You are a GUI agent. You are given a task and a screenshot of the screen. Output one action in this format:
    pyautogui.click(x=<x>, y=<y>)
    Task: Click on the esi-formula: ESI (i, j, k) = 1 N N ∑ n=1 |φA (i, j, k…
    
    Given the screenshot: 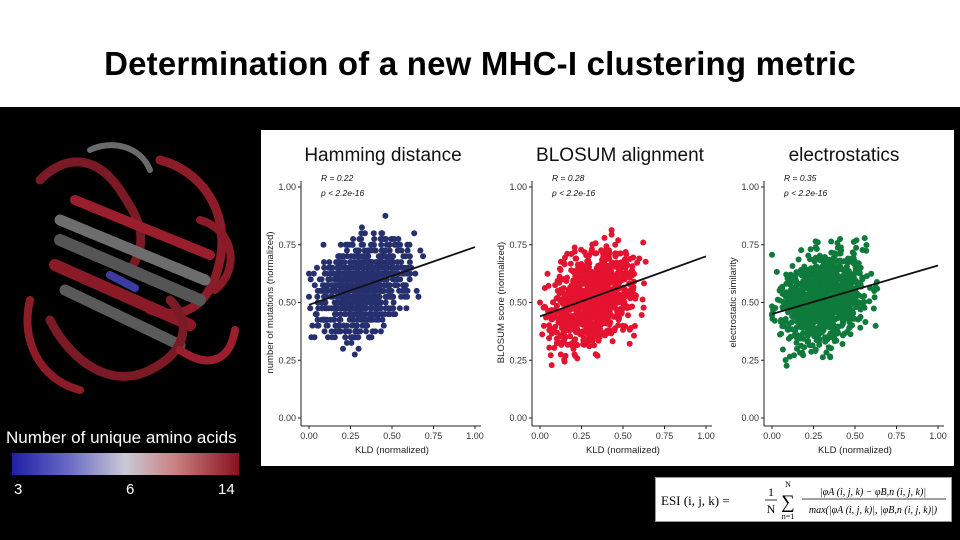 What is the action you would take?
    pyautogui.click(x=803, y=499)
    